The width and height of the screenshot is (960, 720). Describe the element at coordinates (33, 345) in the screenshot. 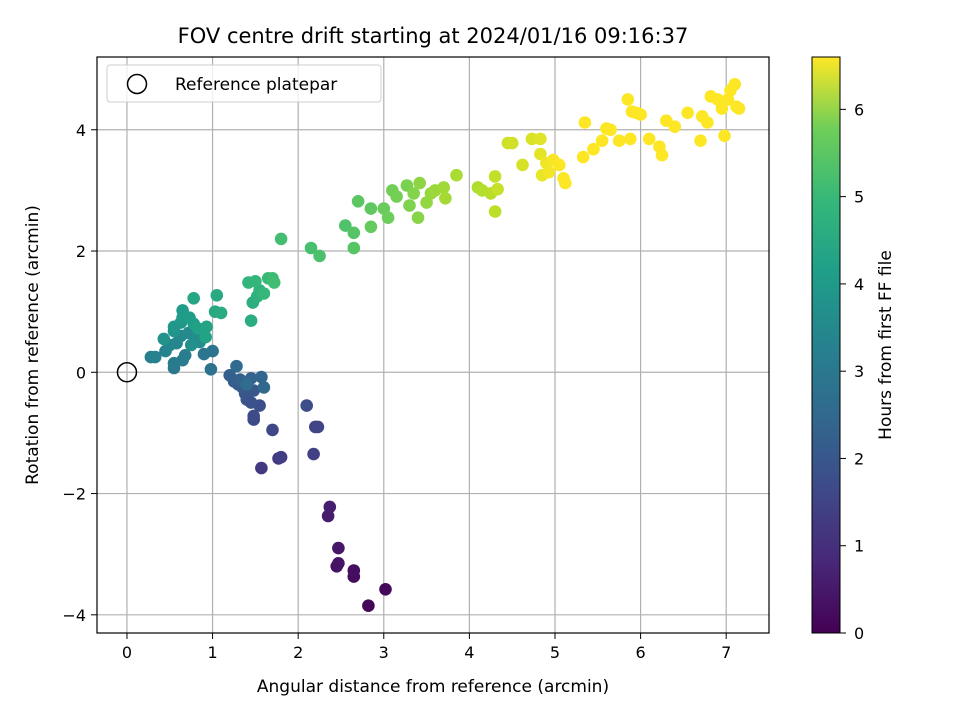

I see `y-axis-label: Rotation from reference (arcmin)` at that location.